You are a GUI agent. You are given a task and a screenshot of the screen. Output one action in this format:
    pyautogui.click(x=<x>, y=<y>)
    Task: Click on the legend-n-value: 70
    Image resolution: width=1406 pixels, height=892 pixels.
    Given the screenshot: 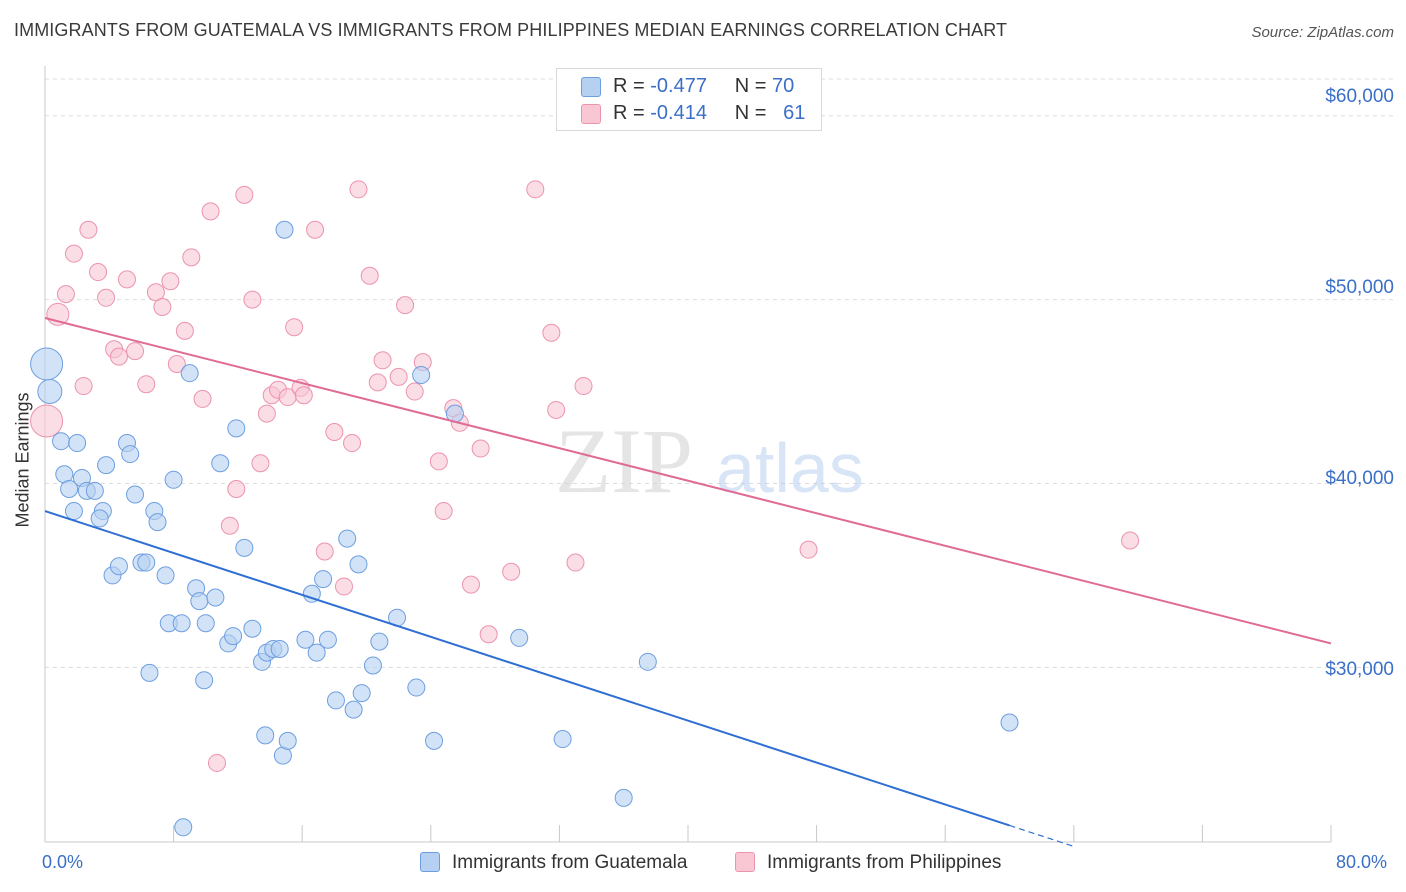 What is the action you would take?
    pyautogui.click(x=783, y=86)
    